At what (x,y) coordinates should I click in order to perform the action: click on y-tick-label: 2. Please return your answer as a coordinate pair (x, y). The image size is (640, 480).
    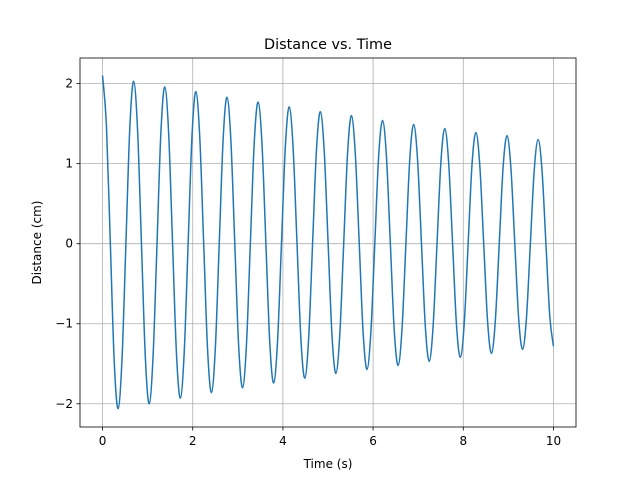
    Looking at the image, I should click on (69, 84).